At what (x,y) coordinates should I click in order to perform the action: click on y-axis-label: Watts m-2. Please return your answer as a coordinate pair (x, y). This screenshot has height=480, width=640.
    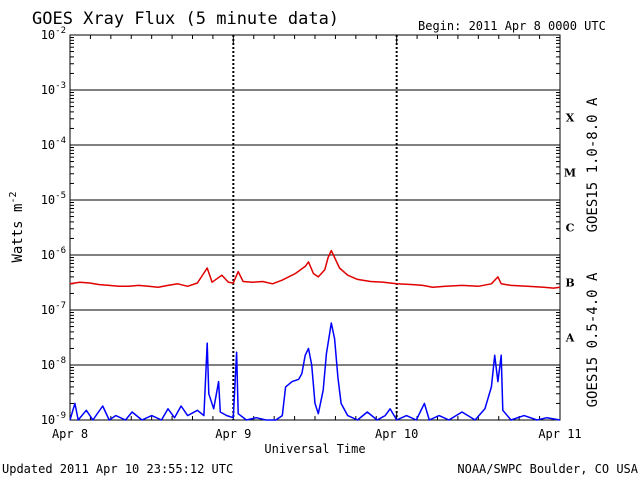
    Looking at the image, I should click on (17, 226).